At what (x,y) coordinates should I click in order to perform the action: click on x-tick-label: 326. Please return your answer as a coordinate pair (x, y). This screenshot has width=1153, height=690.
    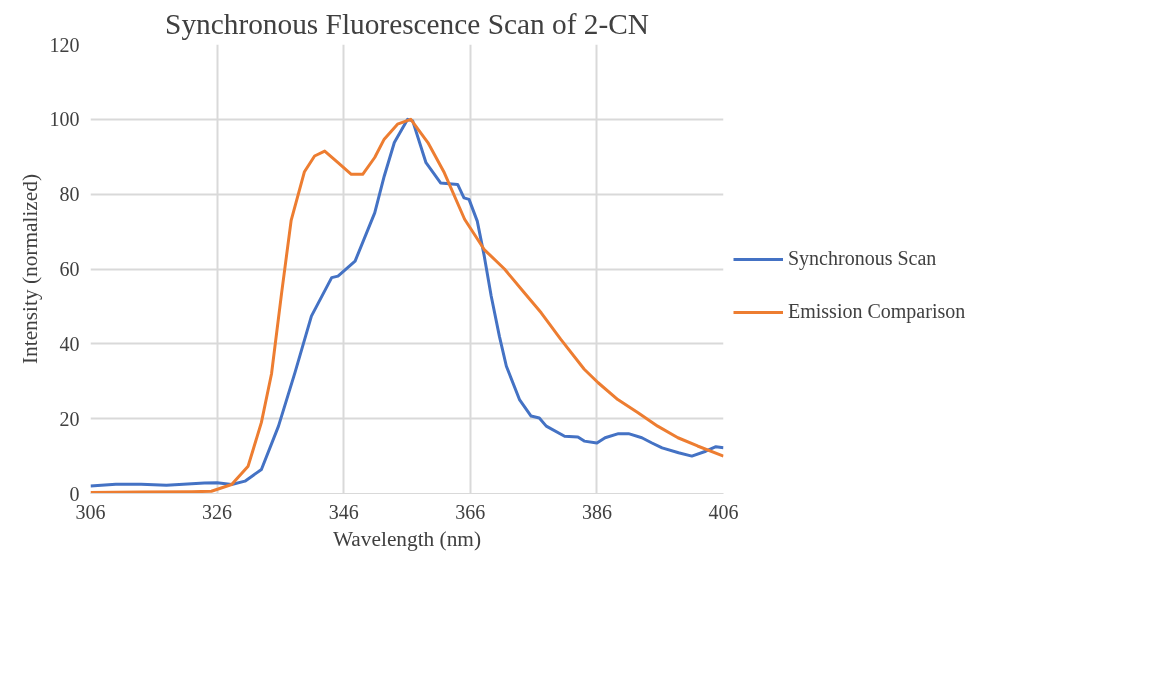
    Looking at the image, I should click on (217, 511).